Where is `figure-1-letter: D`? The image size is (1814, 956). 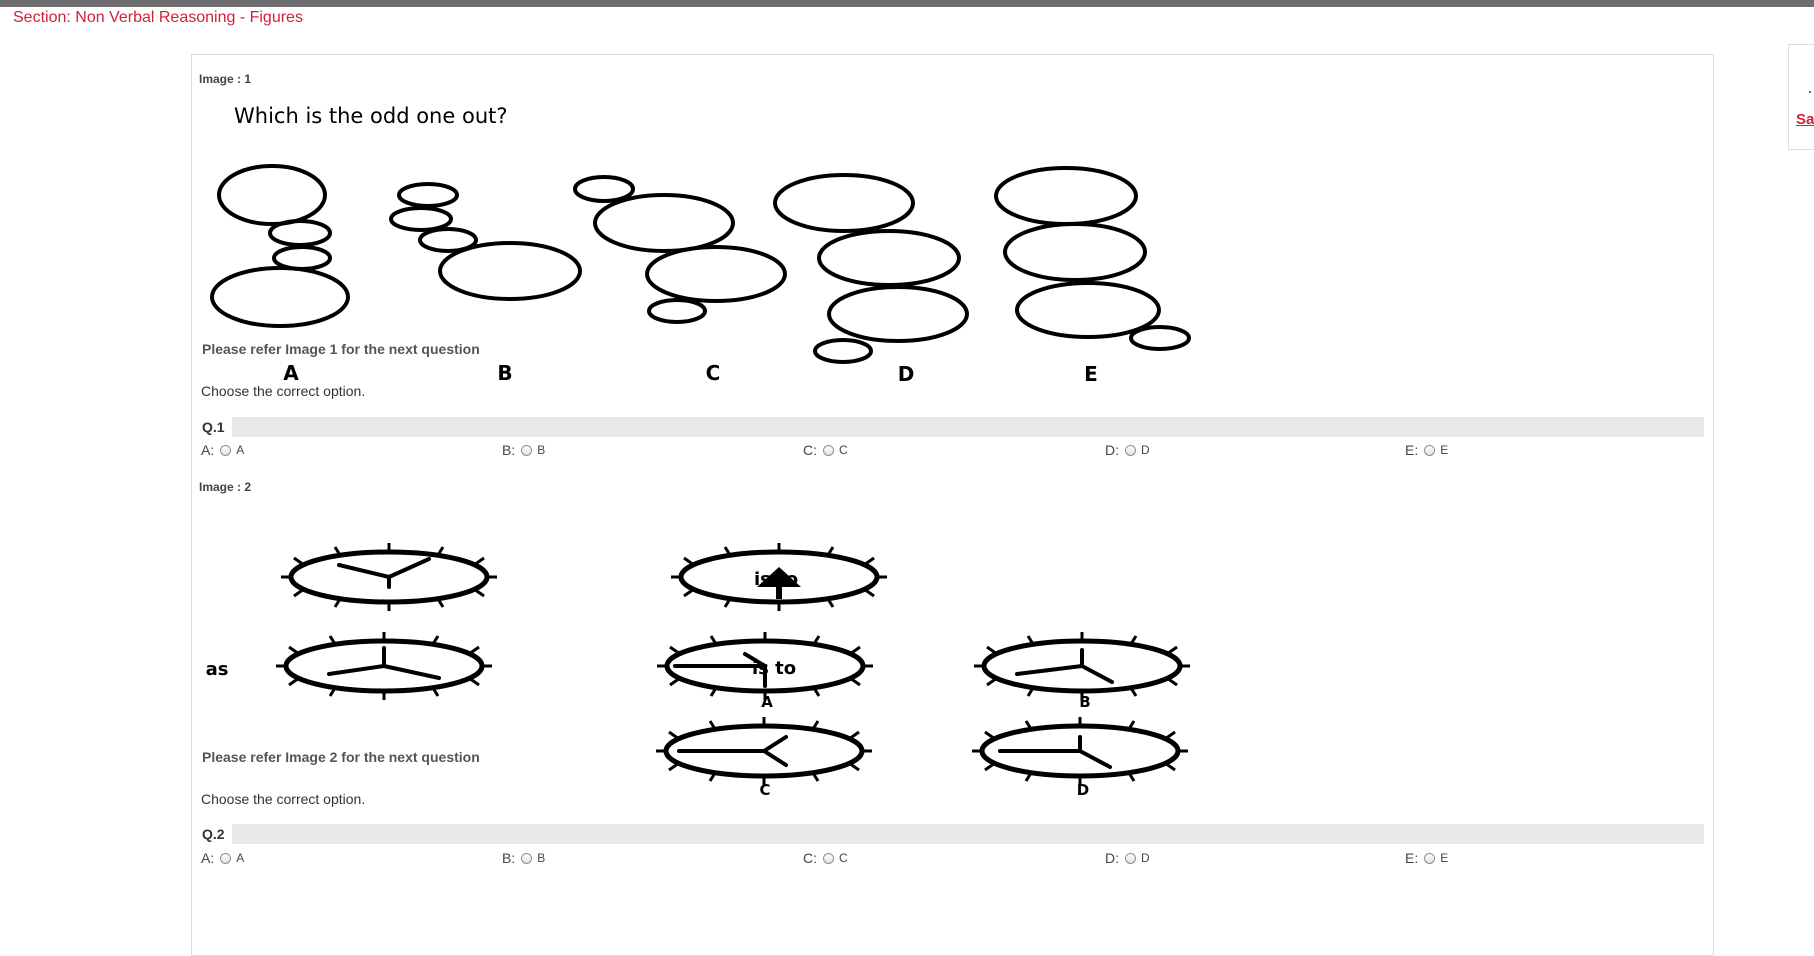
figure-1-letter: D is located at coordinates (906, 374).